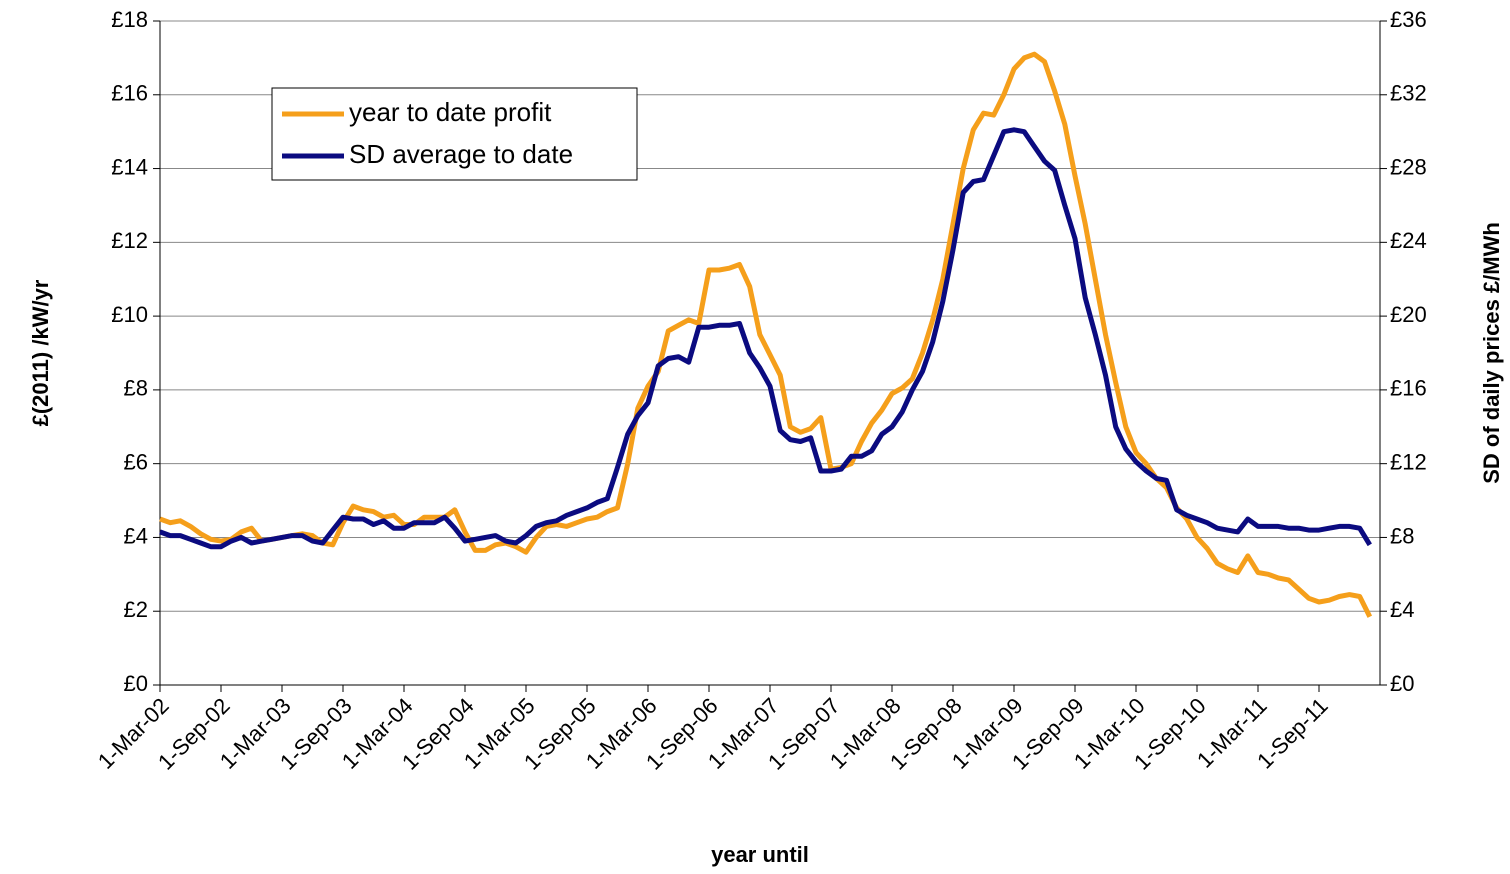 This screenshot has width=1510, height=874. What do you see at coordinates (1408, 19) in the screenshot?
I see `y2-tick-label: £36` at bounding box center [1408, 19].